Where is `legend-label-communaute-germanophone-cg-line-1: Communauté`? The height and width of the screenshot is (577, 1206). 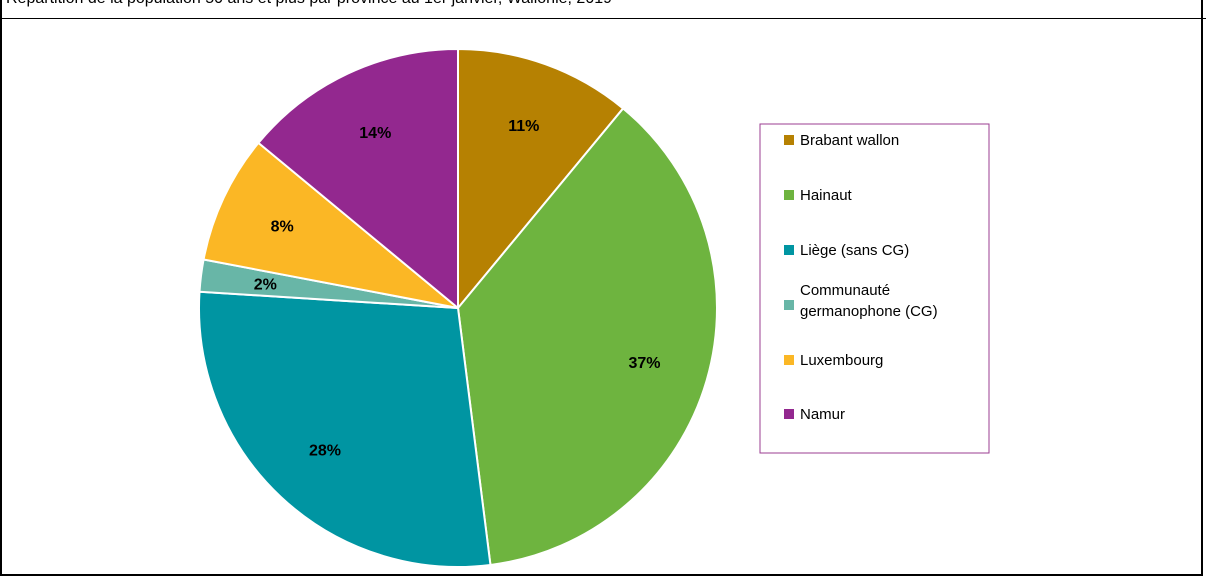
legend-label-communaute-germanophone-cg-line-1: Communauté is located at coordinates (845, 290).